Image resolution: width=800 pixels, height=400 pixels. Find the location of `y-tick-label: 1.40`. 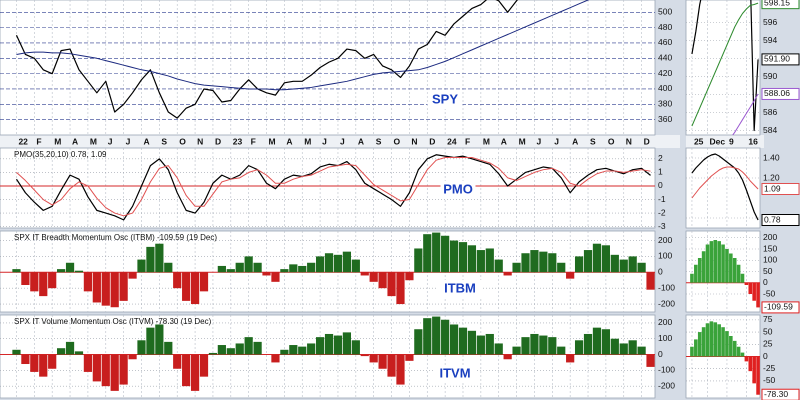

y-tick-label: 1.40 is located at coordinates (771, 157).